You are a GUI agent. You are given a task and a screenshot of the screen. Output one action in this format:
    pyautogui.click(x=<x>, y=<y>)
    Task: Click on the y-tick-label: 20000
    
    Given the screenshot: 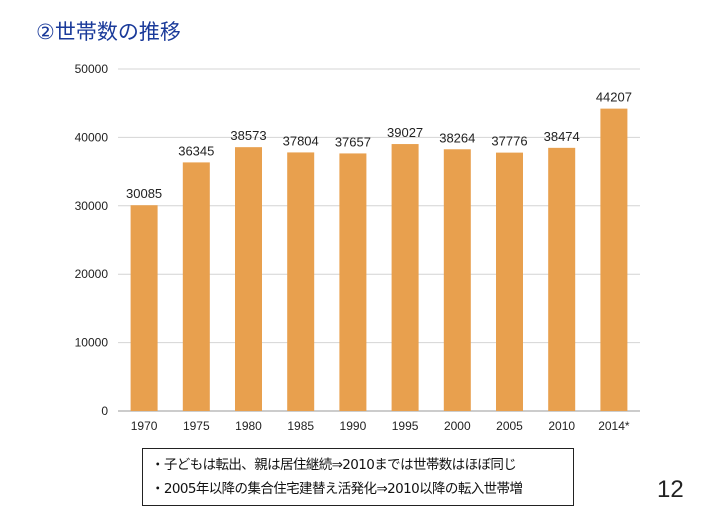 What is the action you would take?
    pyautogui.click(x=92, y=274)
    